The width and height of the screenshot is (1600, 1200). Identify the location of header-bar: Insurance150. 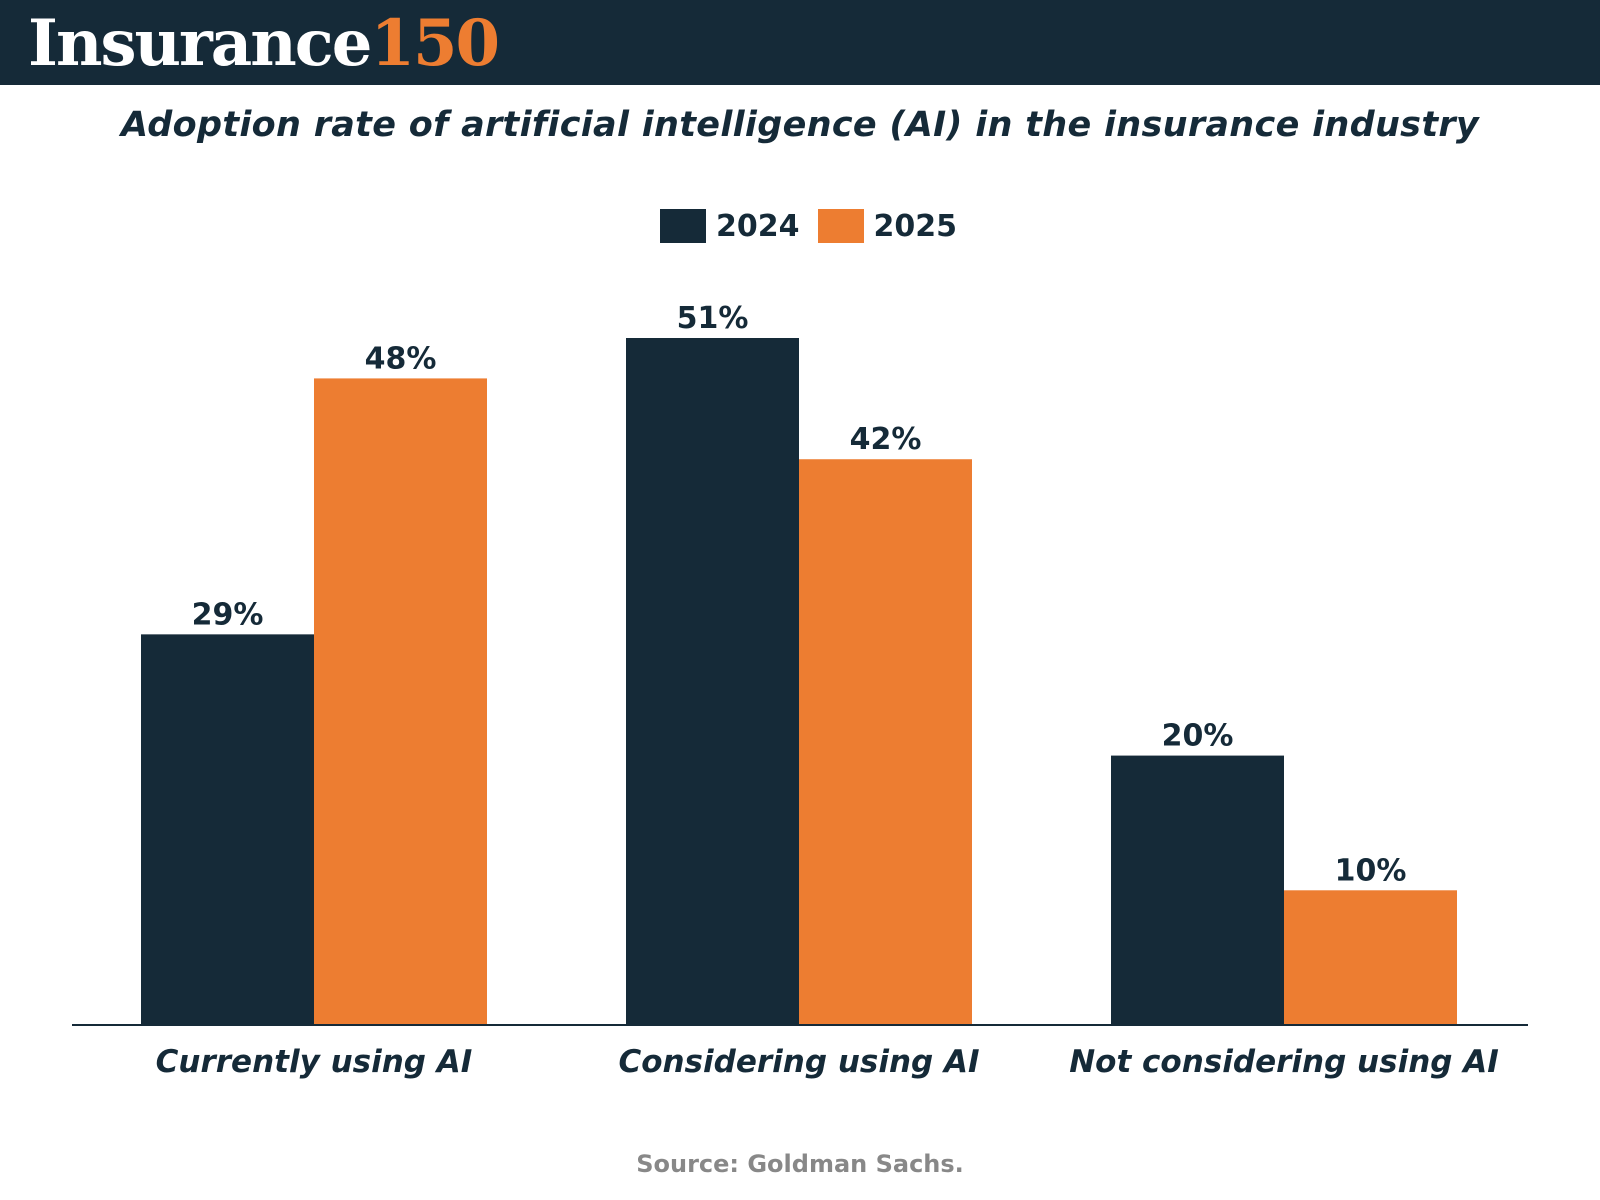
(800, 42).